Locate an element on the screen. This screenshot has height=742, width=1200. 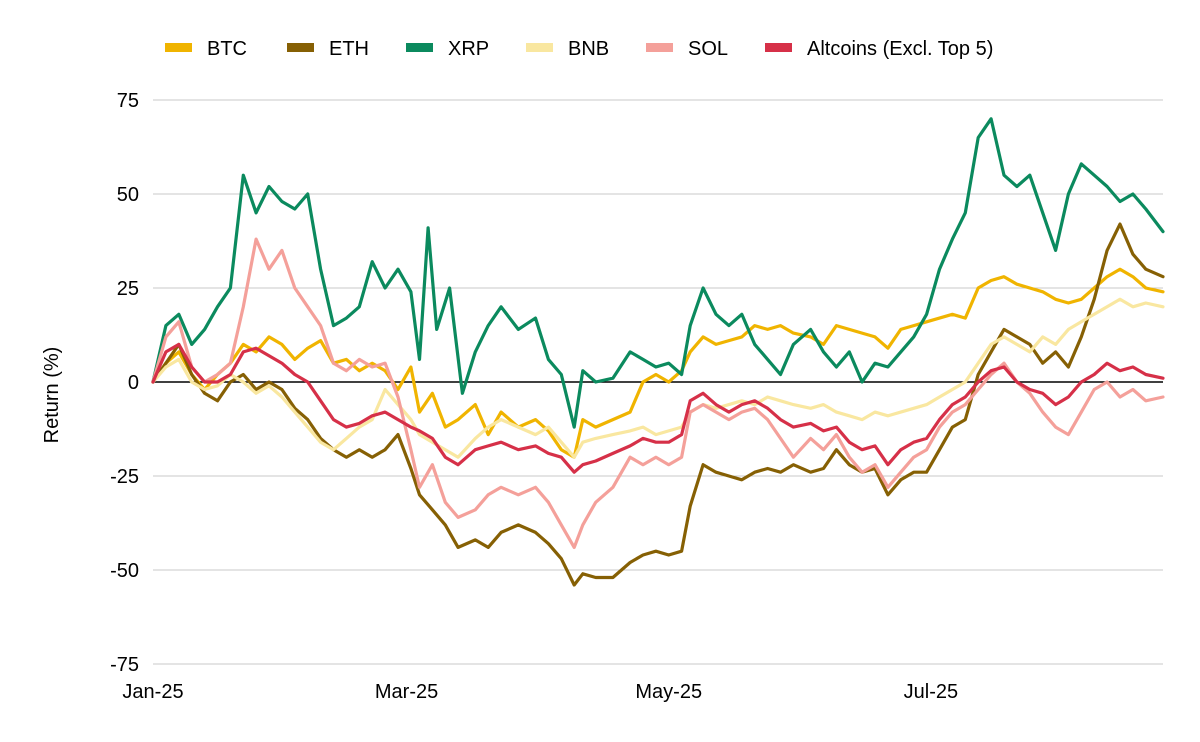
legend-label: SOL is located at coordinates (708, 49).